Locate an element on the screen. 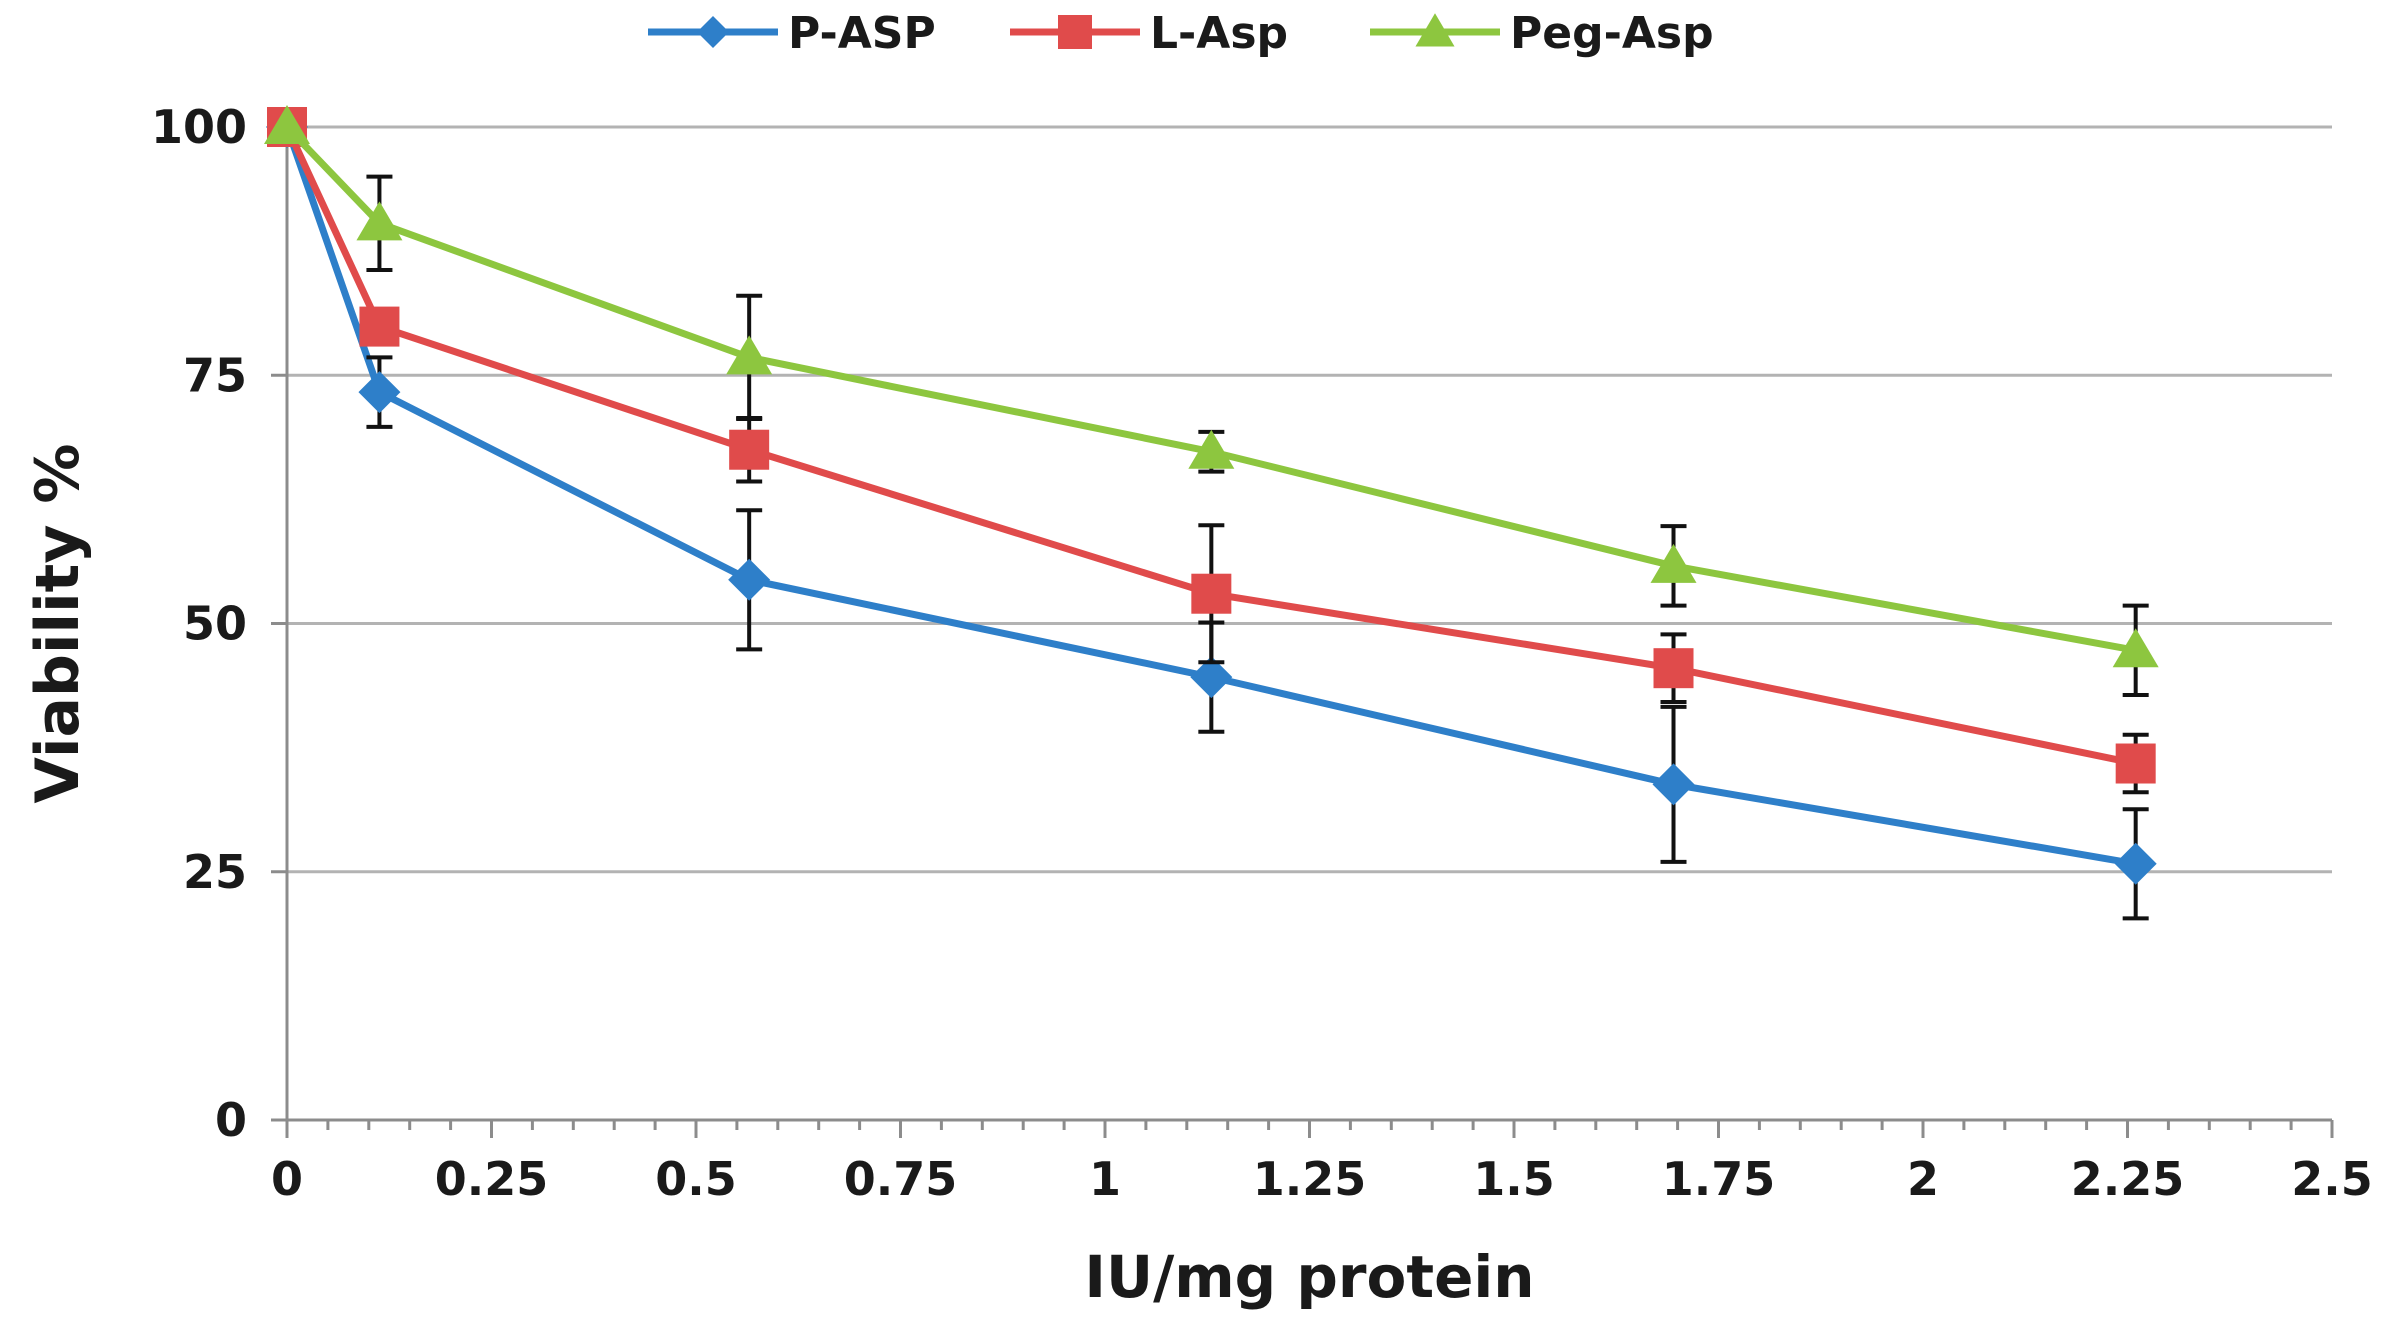 This screenshot has width=2387, height=1324. legend-label-1: L-Asp is located at coordinates (1219, 33).